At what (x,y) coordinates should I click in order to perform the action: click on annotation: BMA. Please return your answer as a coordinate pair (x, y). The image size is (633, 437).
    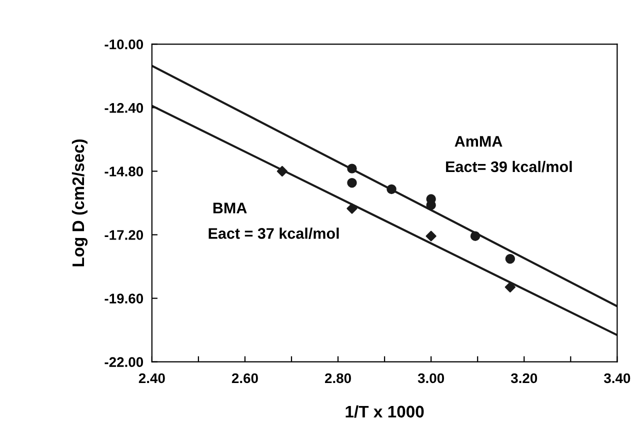
    Looking at the image, I should click on (230, 208).